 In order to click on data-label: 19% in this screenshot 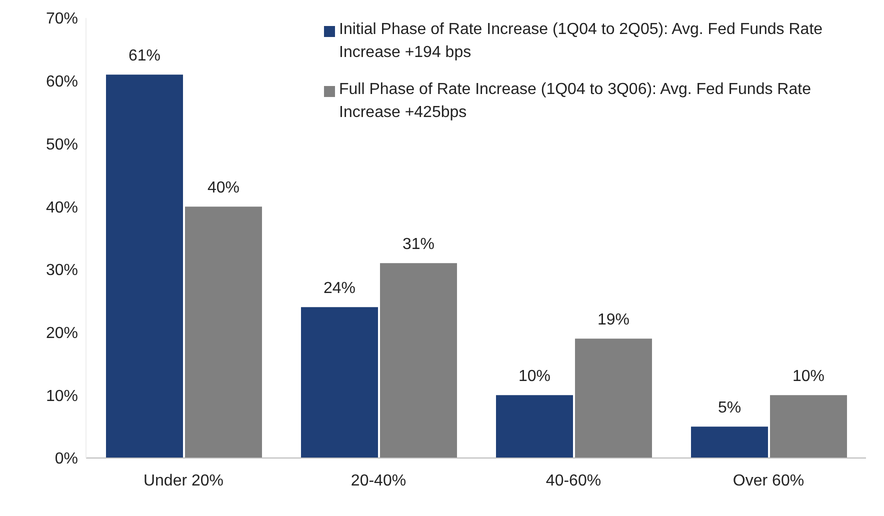, I will do `click(613, 320)`.